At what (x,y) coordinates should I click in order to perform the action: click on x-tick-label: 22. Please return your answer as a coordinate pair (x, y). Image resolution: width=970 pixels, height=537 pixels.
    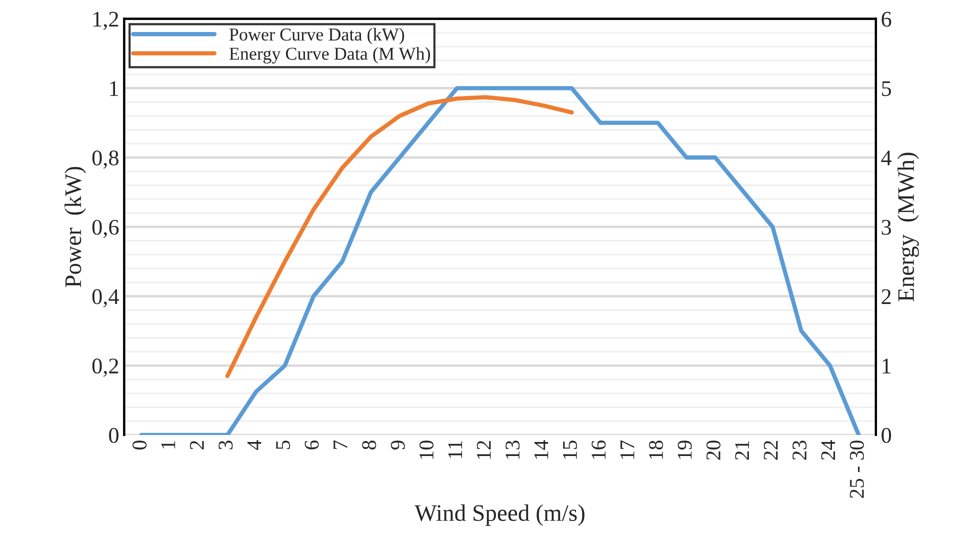
    Looking at the image, I should click on (771, 450).